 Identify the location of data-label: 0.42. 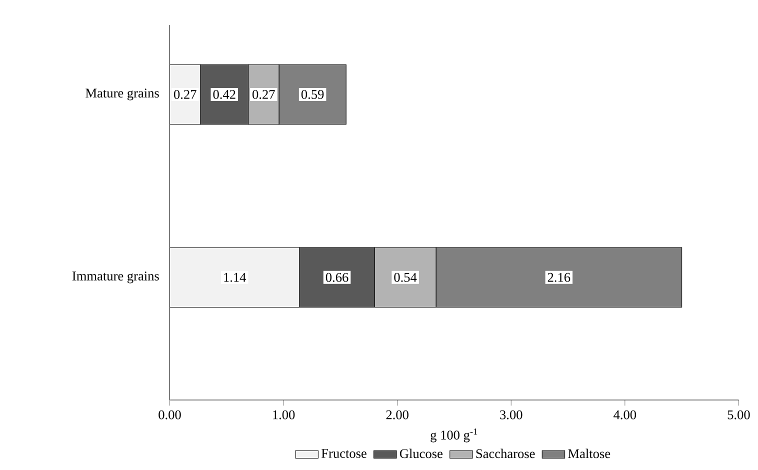
(224, 95).